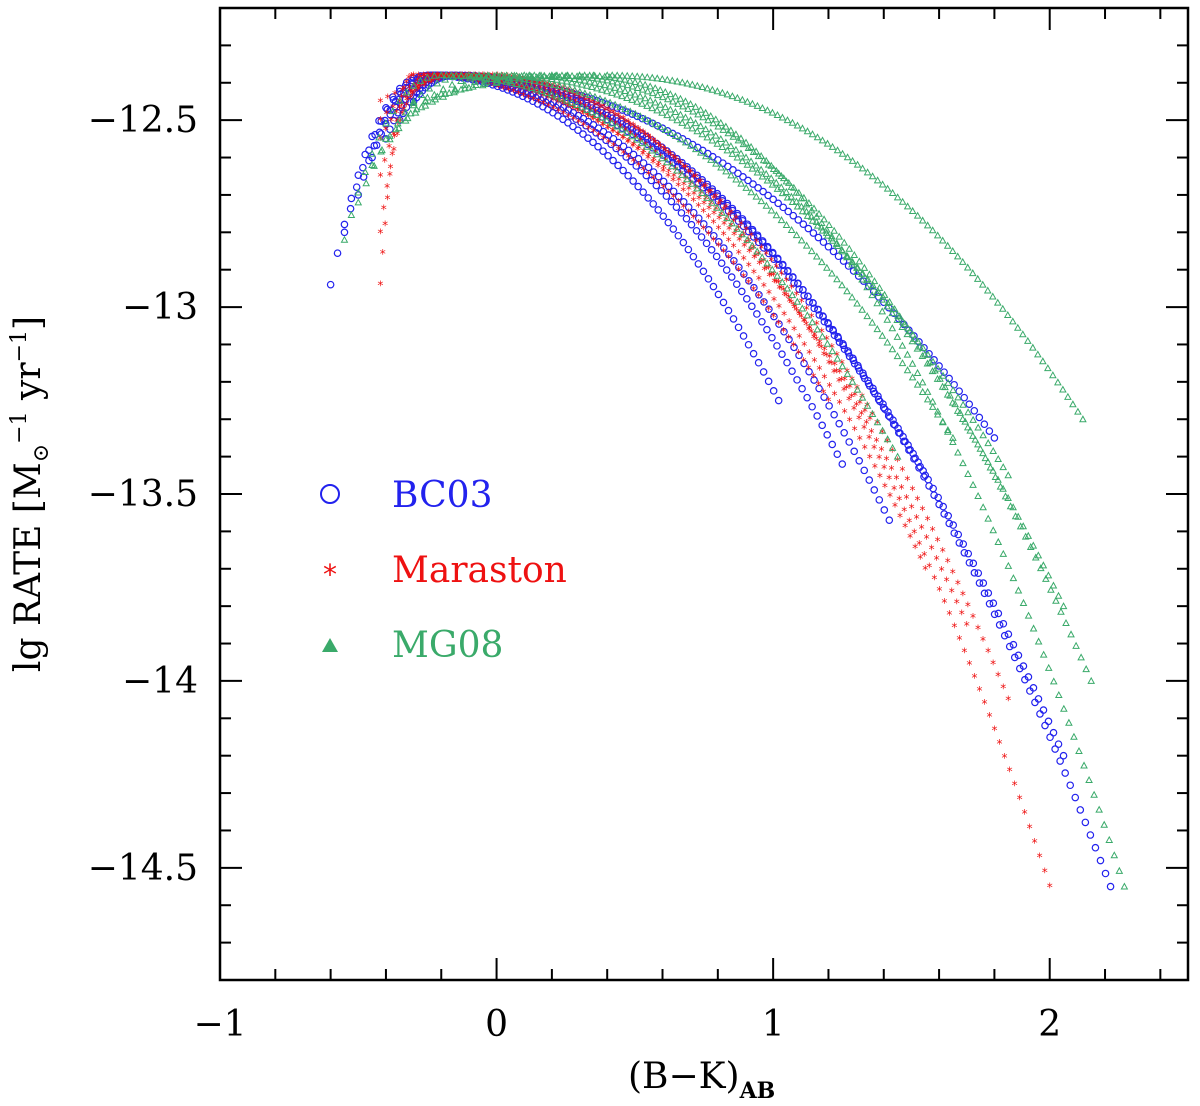  Describe the element at coordinates (442, 495) in the screenshot. I see `legend-label-bc03: BC03` at that location.